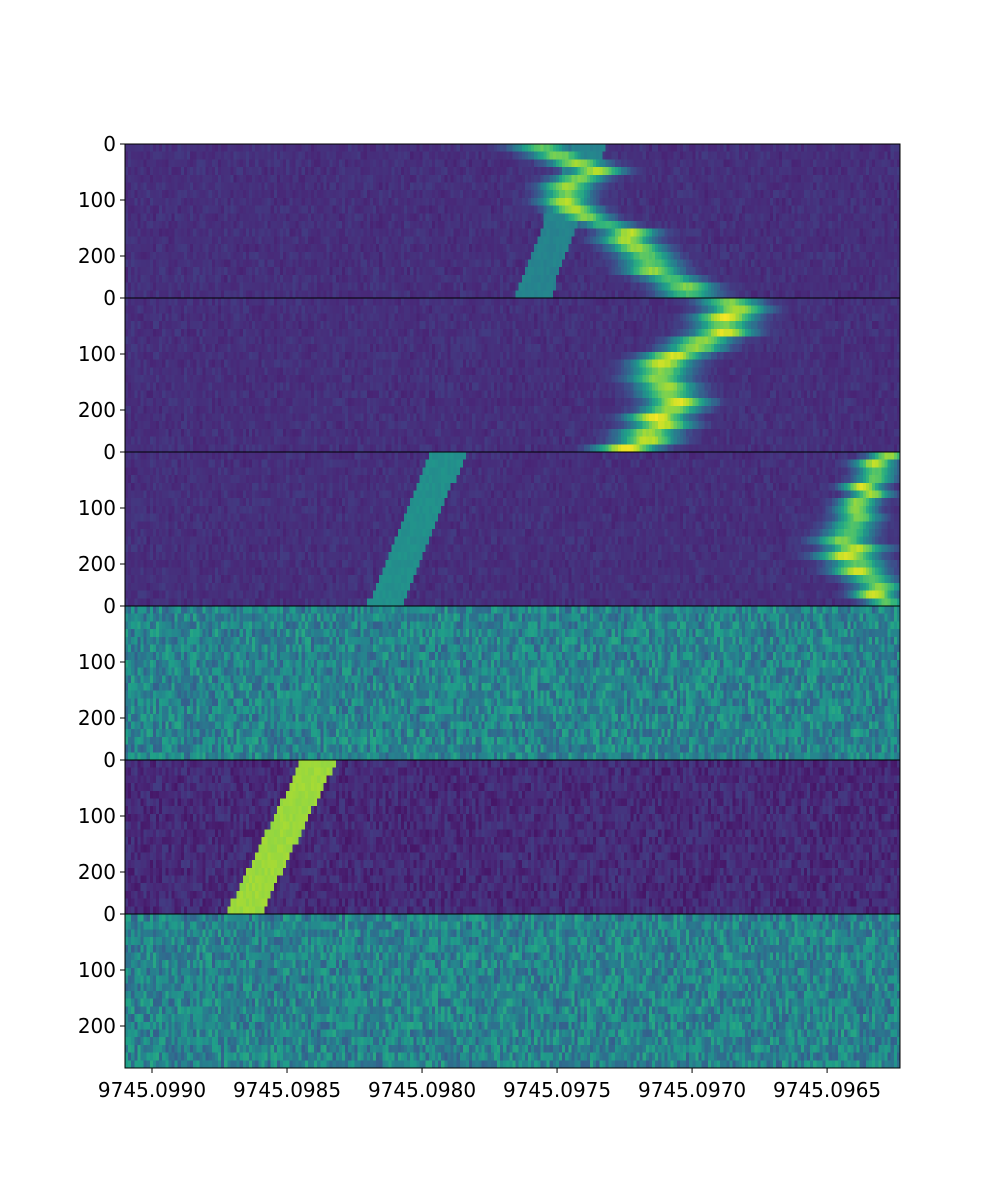 The height and width of the screenshot is (1200, 1000). What do you see at coordinates (97, 1026) in the screenshot?
I see `panel-6-y-tick-label: 200` at bounding box center [97, 1026].